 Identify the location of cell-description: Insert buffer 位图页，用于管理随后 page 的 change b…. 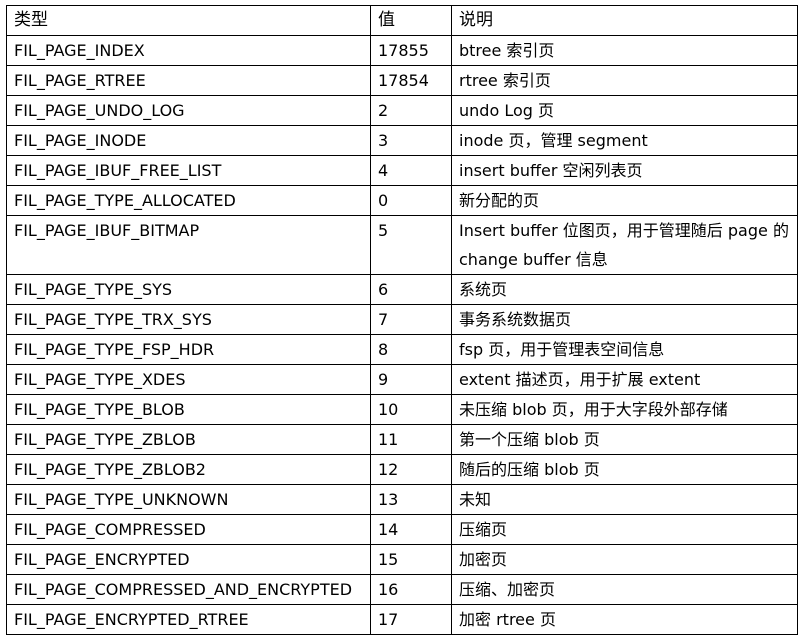
(624, 245).